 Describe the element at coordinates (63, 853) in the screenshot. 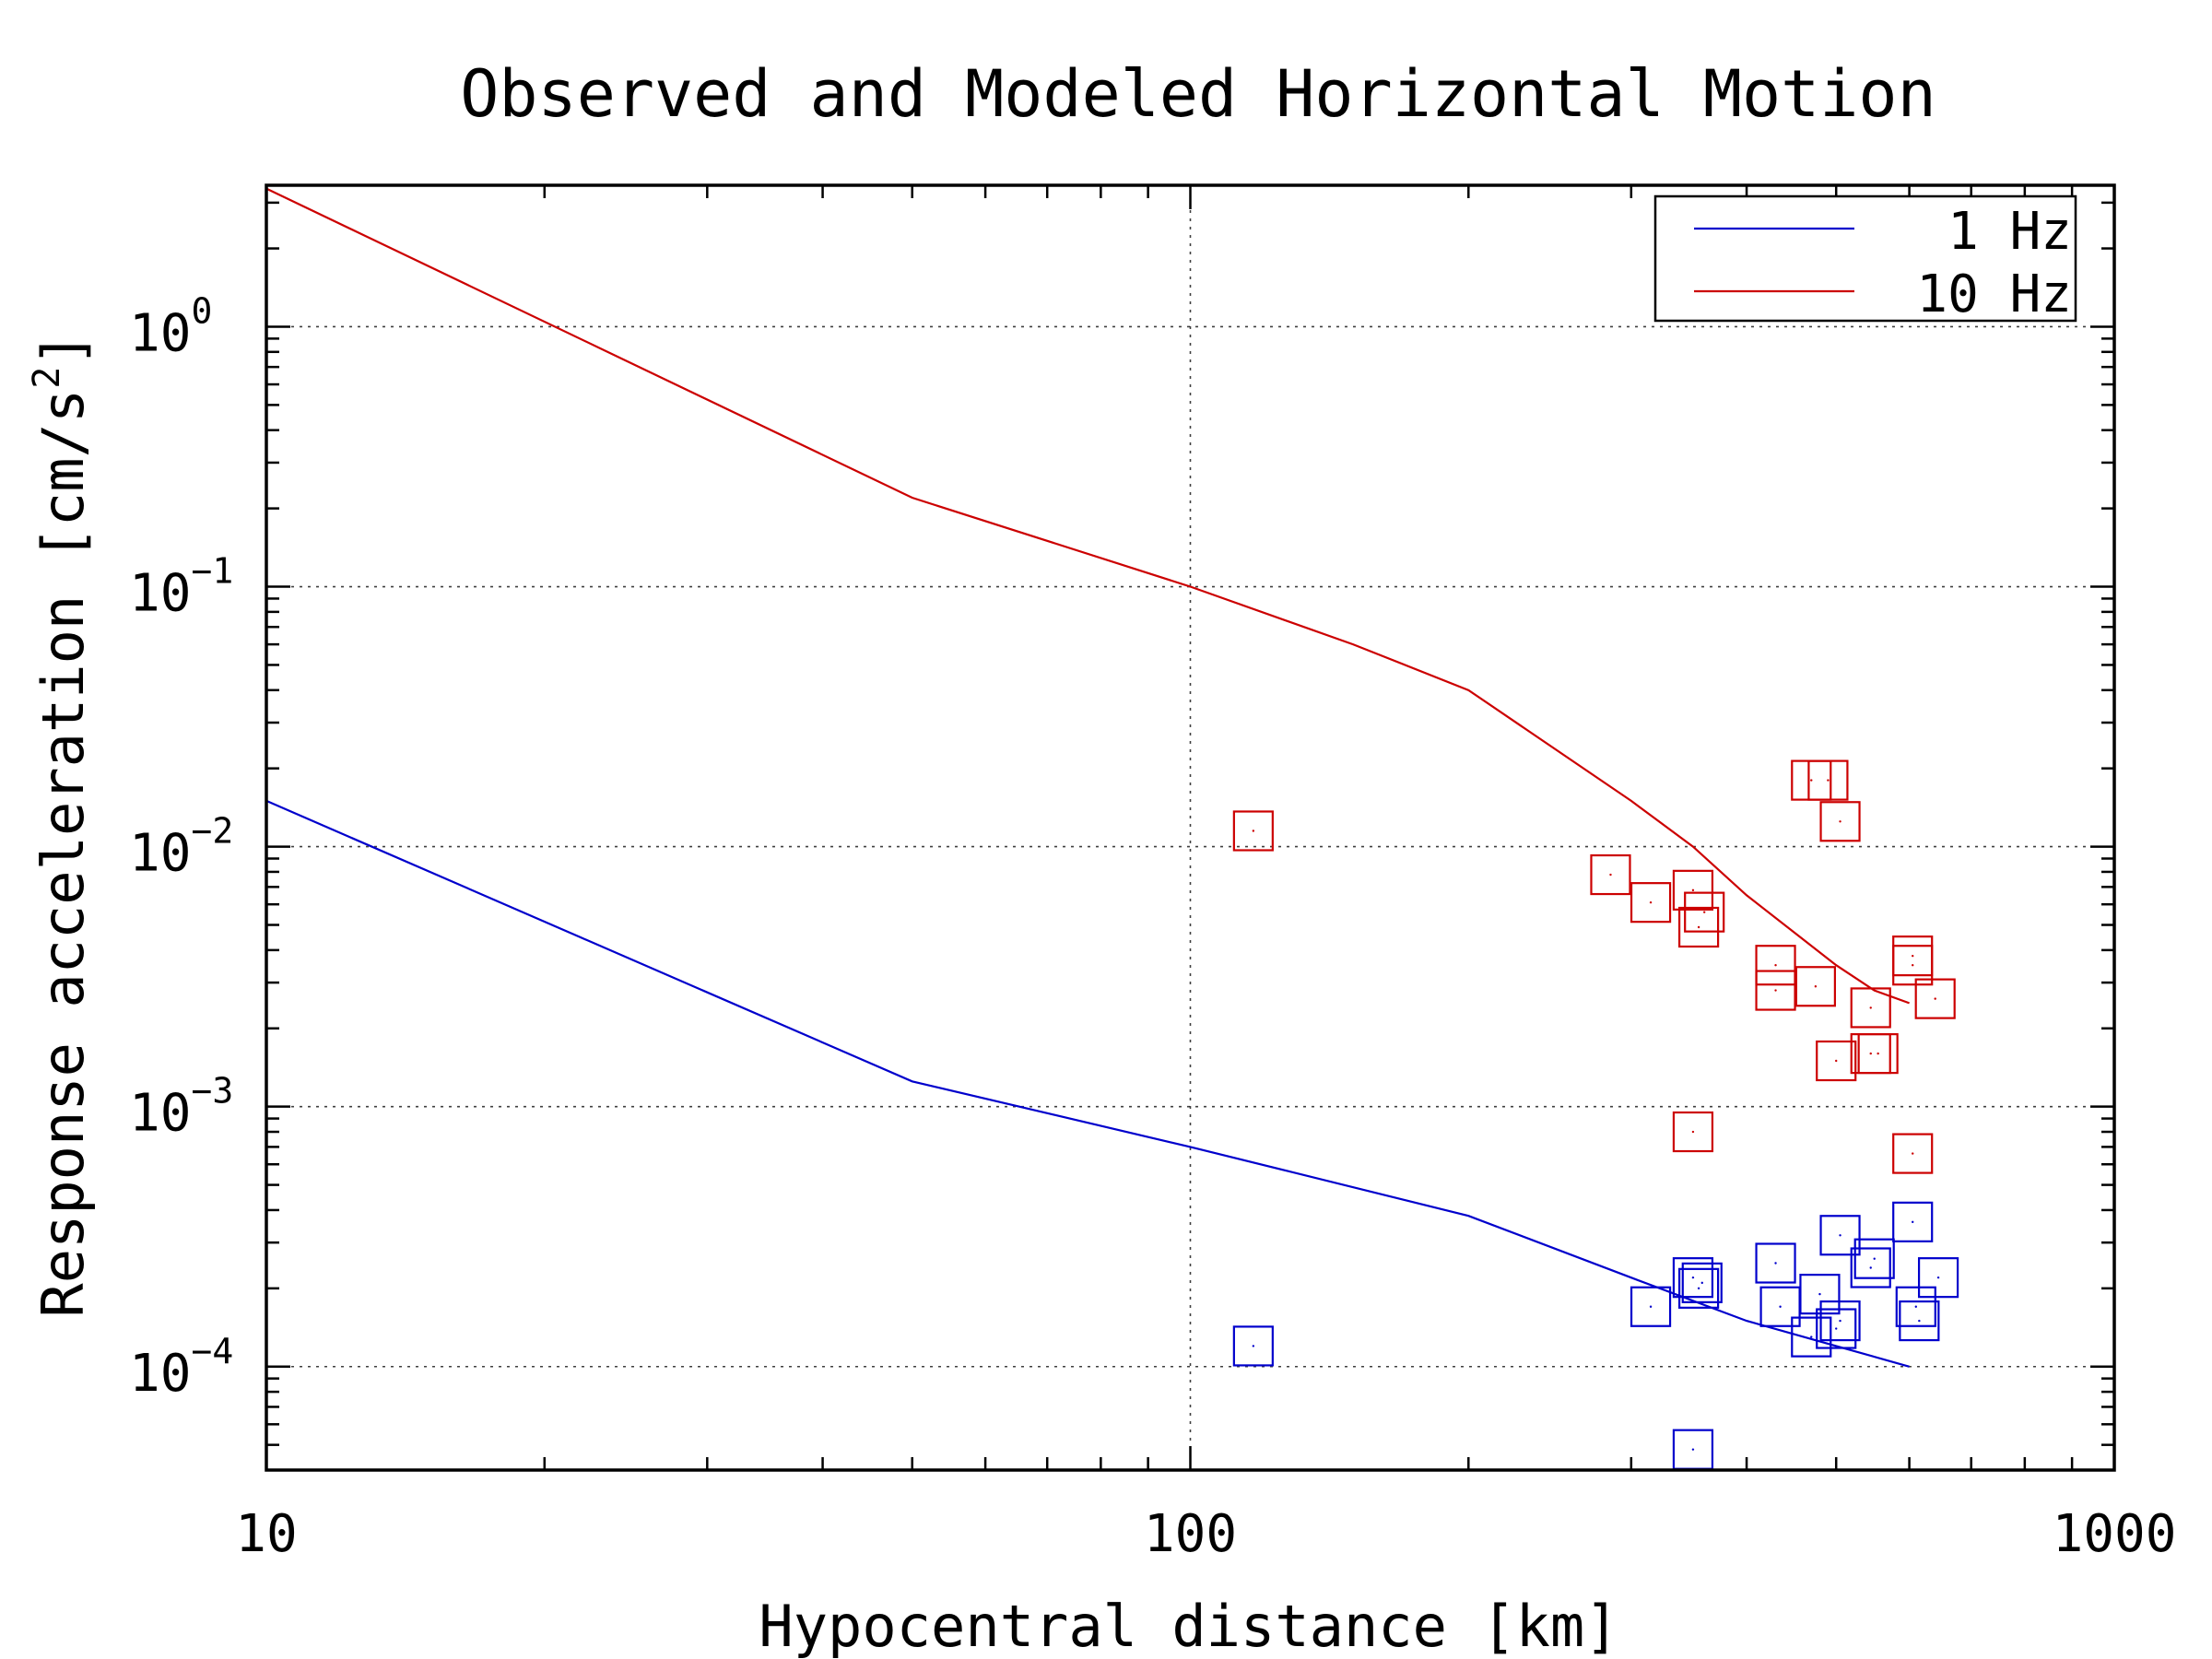

I see `y-axis-label-base: Response acceleration [cm/s` at that location.